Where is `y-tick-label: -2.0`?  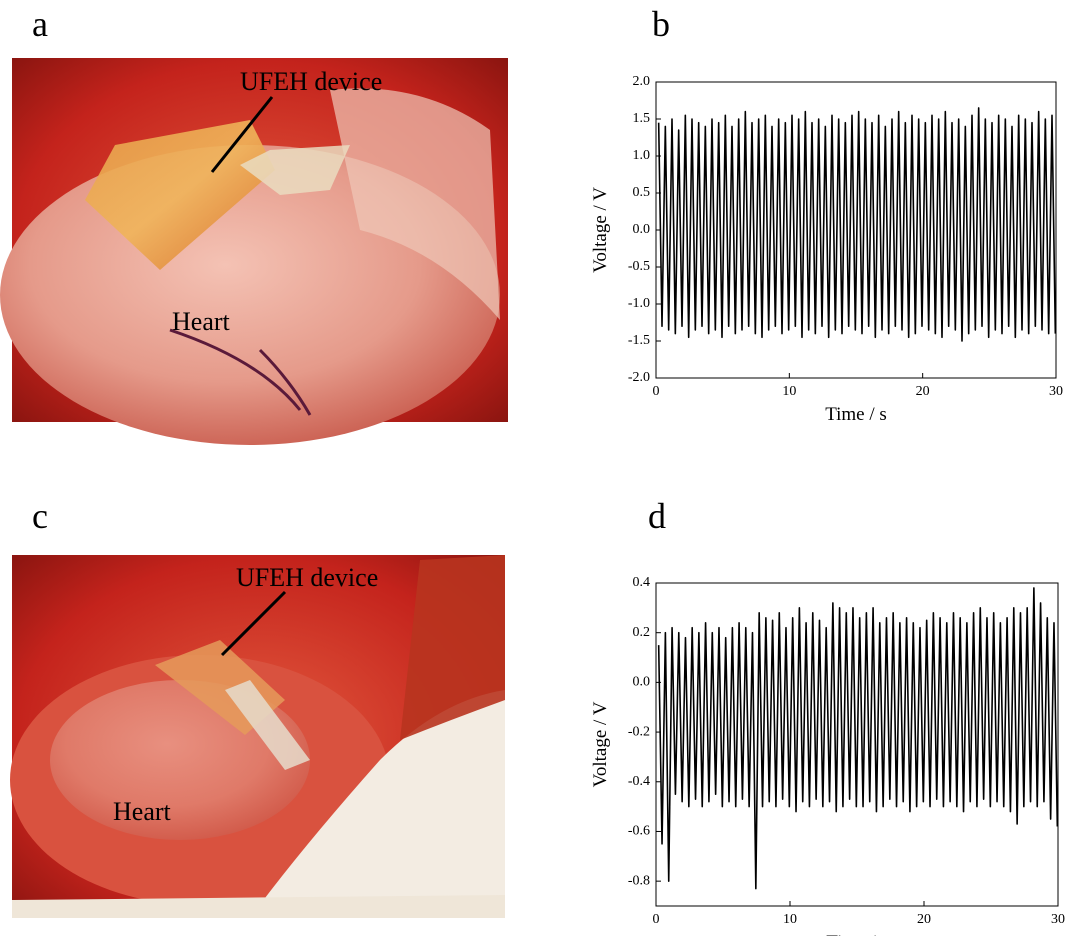 y-tick-label: -2.0 is located at coordinates (639, 377).